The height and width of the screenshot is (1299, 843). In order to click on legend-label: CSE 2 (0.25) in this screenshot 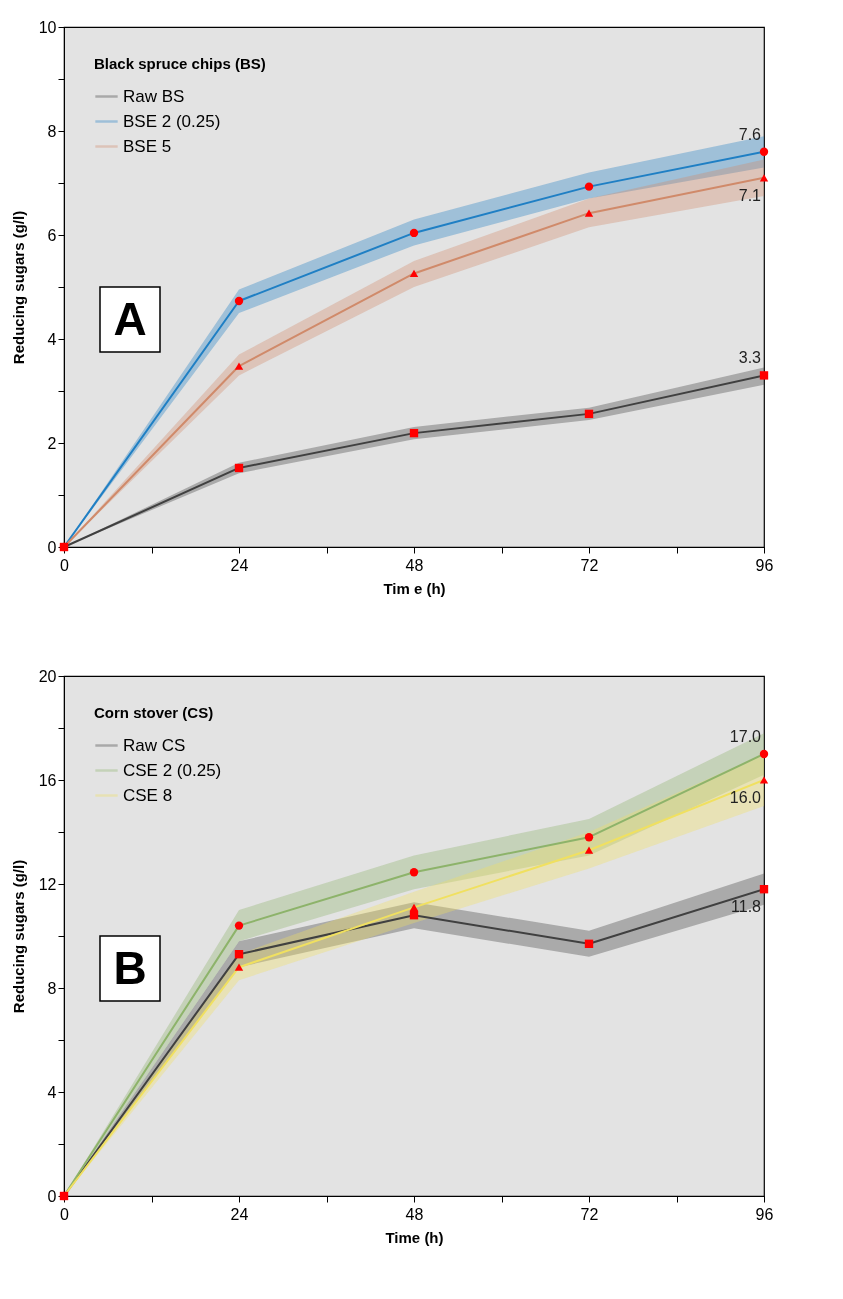, I will do `click(172, 770)`.